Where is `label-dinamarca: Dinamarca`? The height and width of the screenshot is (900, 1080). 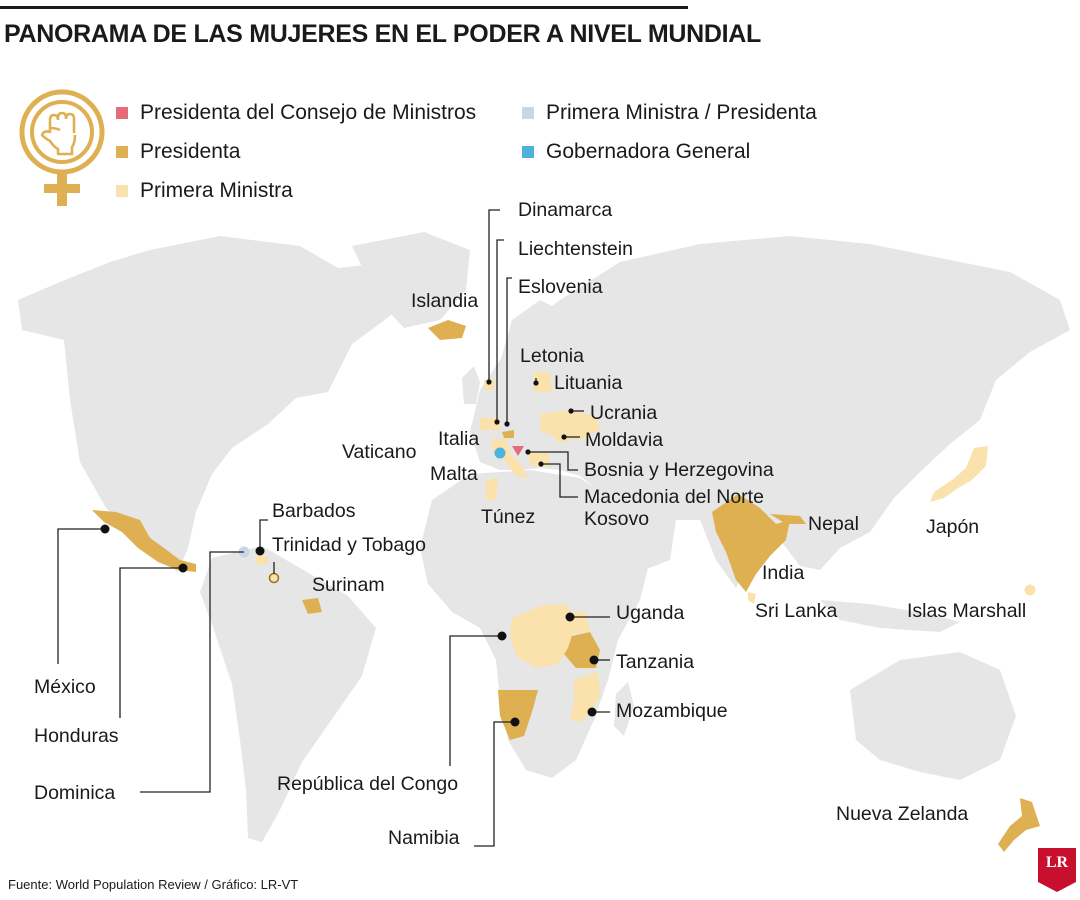 label-dinamarca: Dinamarca is located at coordinates (565, 210).